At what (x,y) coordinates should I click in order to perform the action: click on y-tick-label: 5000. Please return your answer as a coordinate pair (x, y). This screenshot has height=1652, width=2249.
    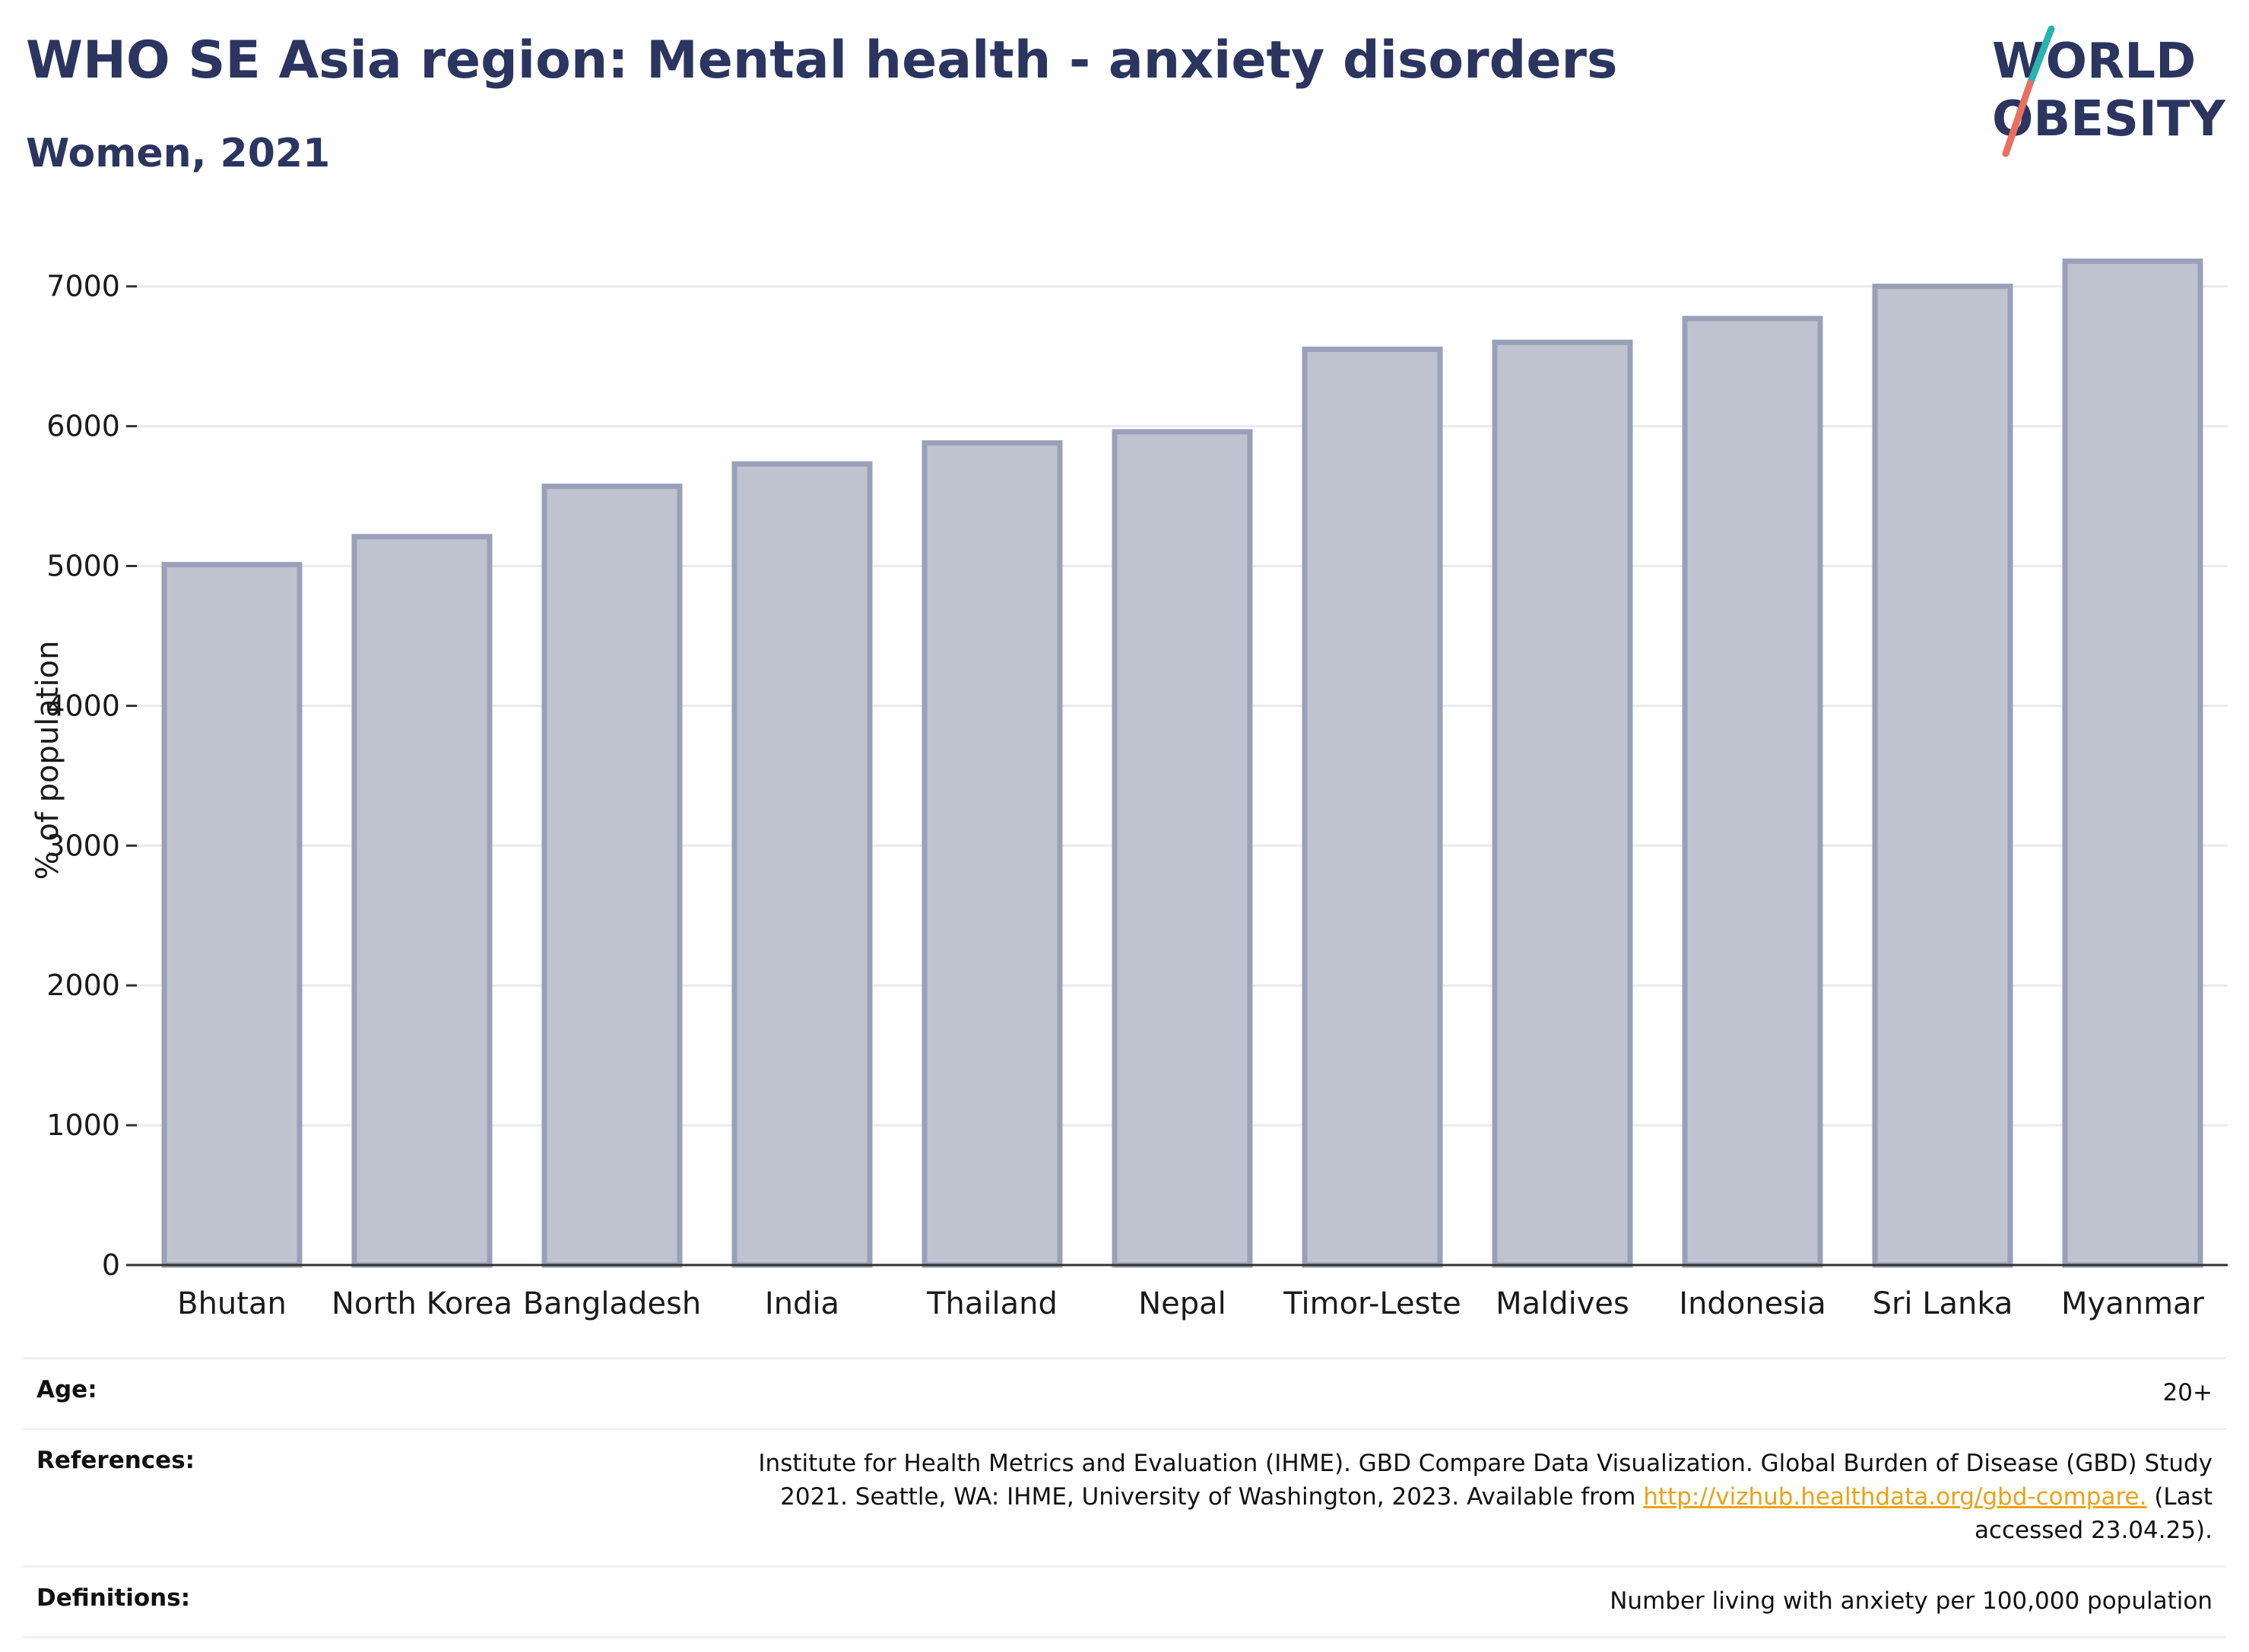
    Looking at the image, I should click on (83, 566).